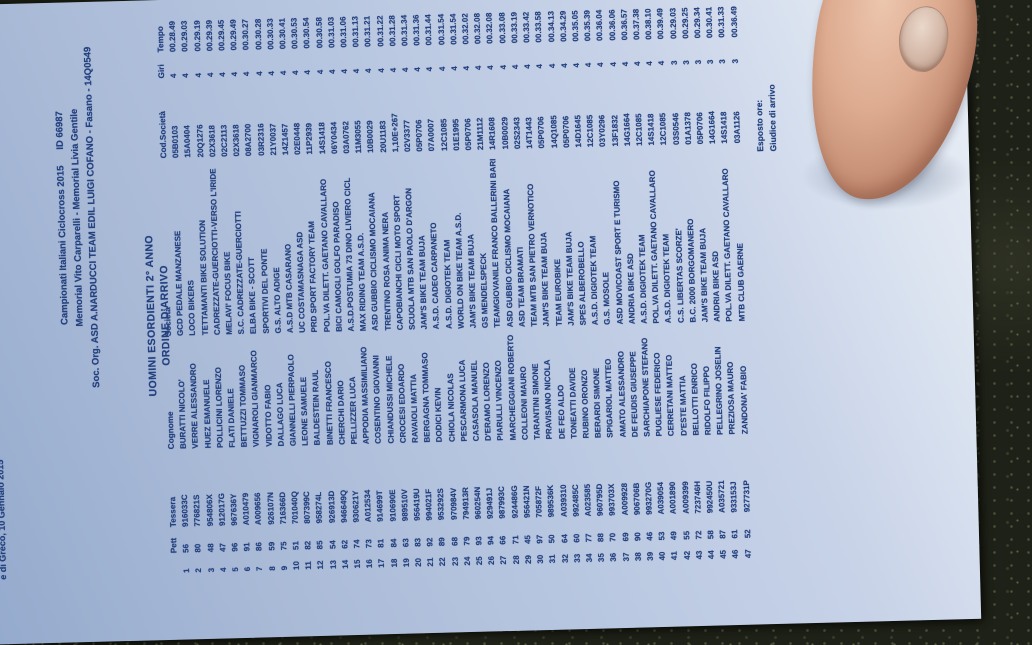 The width and height of the screenshot is (1032, 645). What do you see at coordinates (369, 544) in the screenshot?
I see `cell-pett: 73` at bounding box center [369, 544].